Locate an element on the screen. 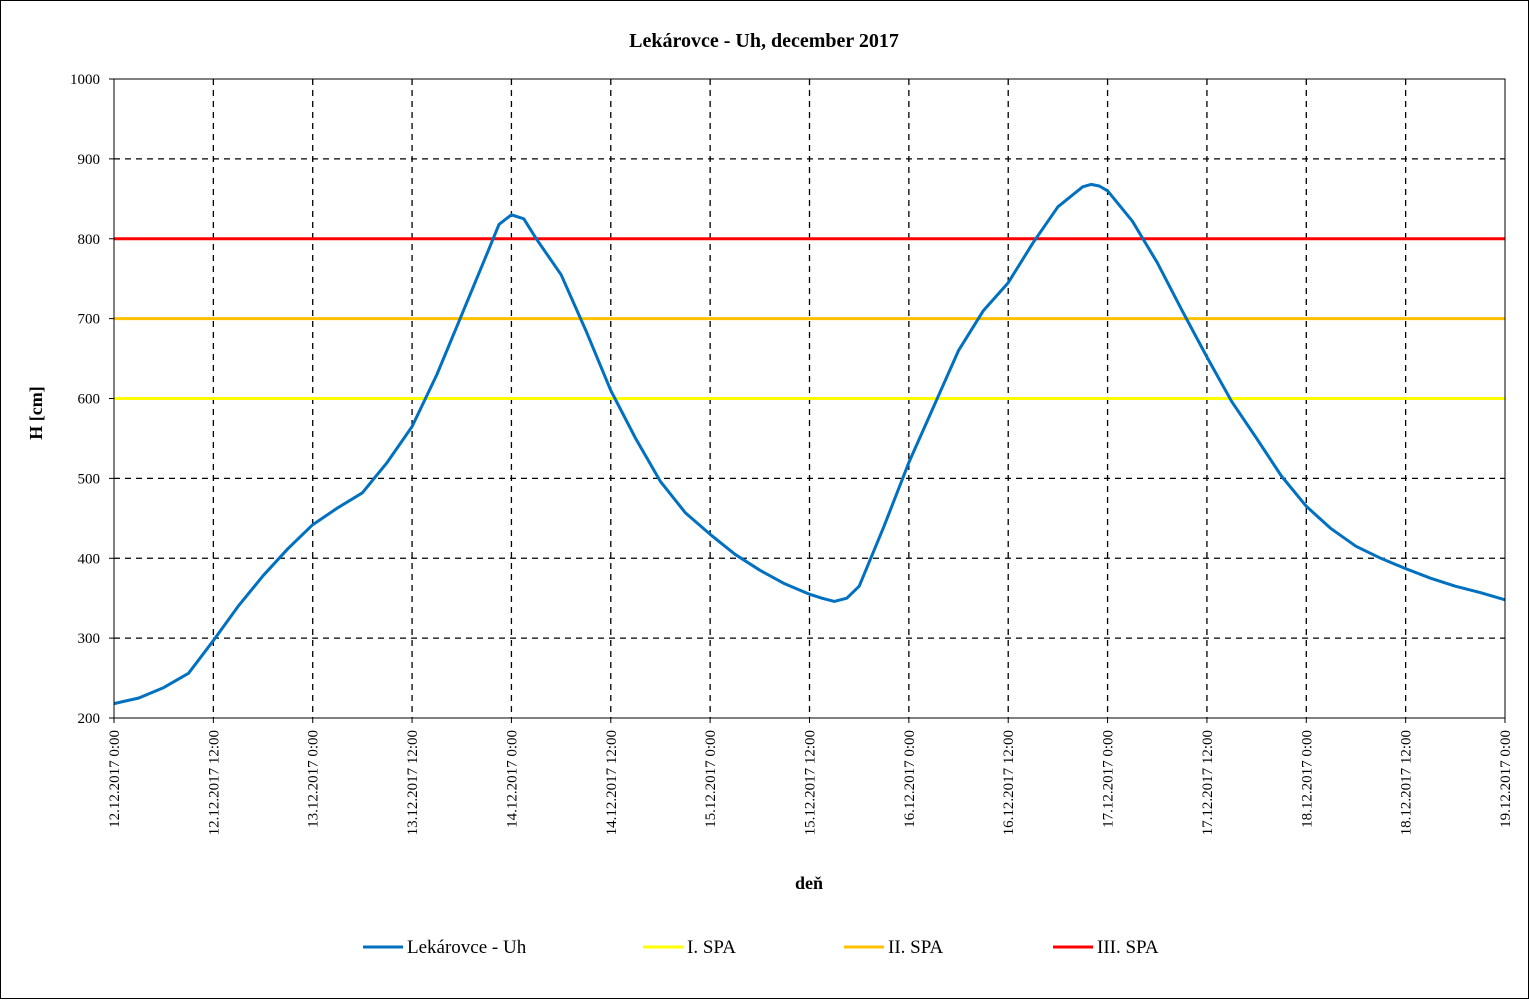 This screenshot has width=1529, height=1003. legend-label: Lekárovce - Uh is located at coordinates (467, 947).